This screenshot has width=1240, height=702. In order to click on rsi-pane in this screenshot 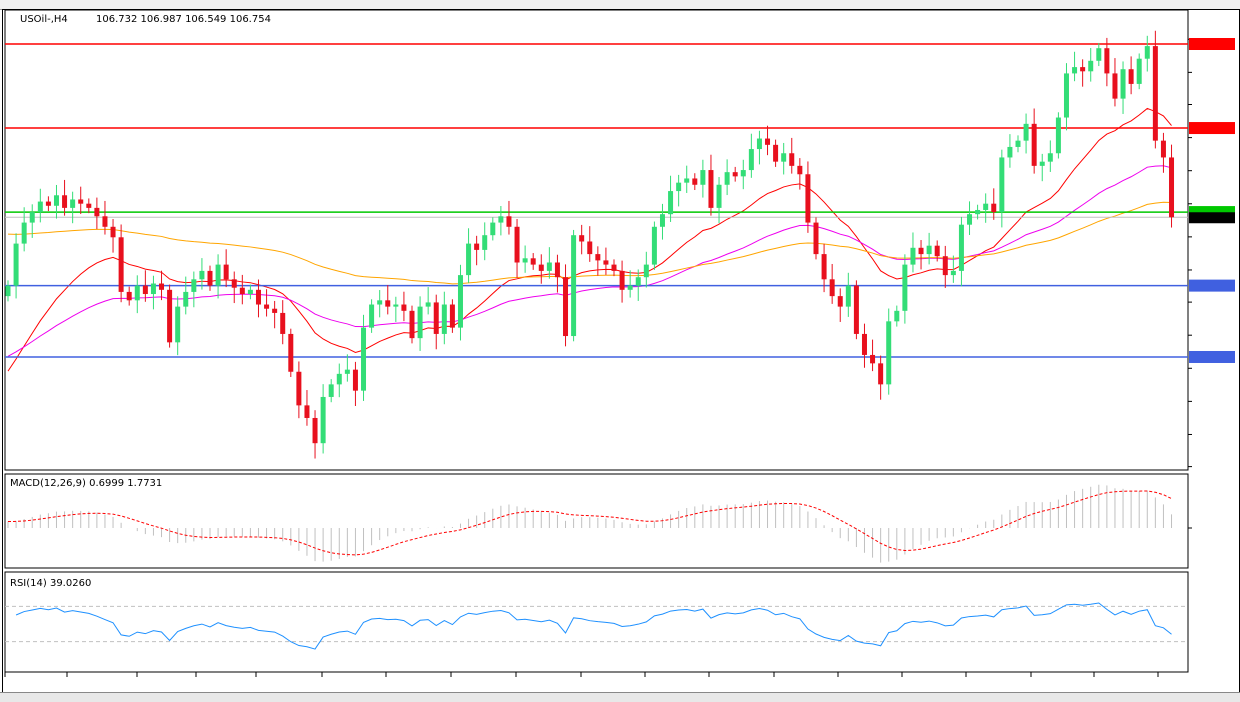, I will do `click(596, 622)`.